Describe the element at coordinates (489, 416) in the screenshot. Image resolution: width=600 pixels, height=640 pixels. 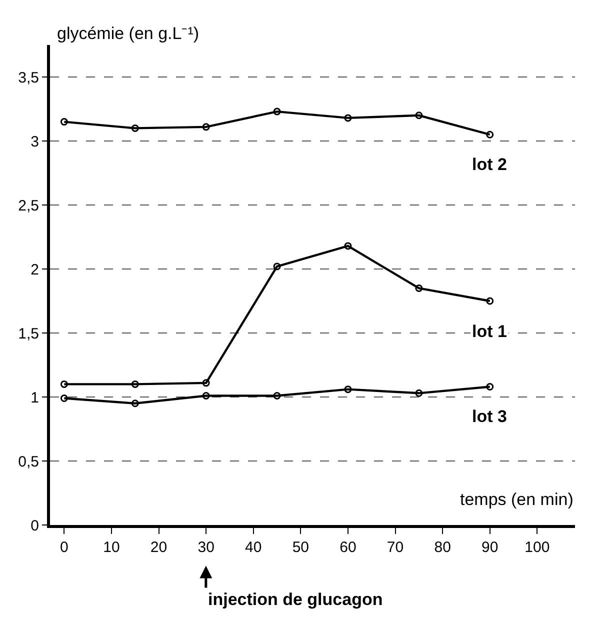
I see `series-label: lot 3` at that location.